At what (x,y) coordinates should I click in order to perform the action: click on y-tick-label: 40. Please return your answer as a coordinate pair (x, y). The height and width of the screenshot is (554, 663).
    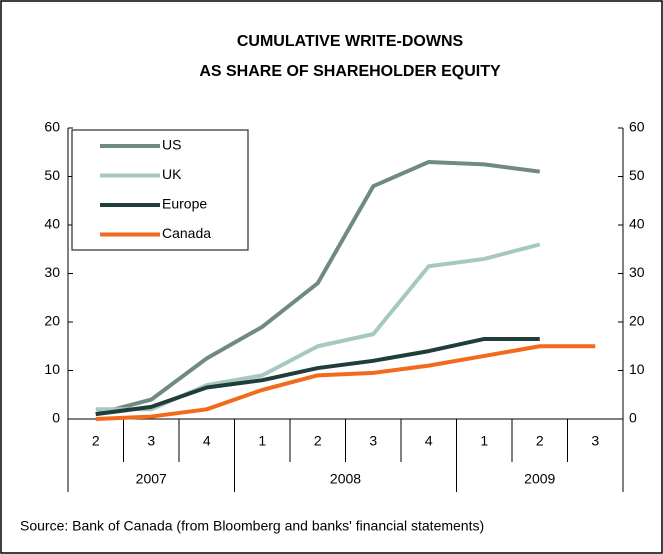
    Looking at the image, I should click on (52, 224).